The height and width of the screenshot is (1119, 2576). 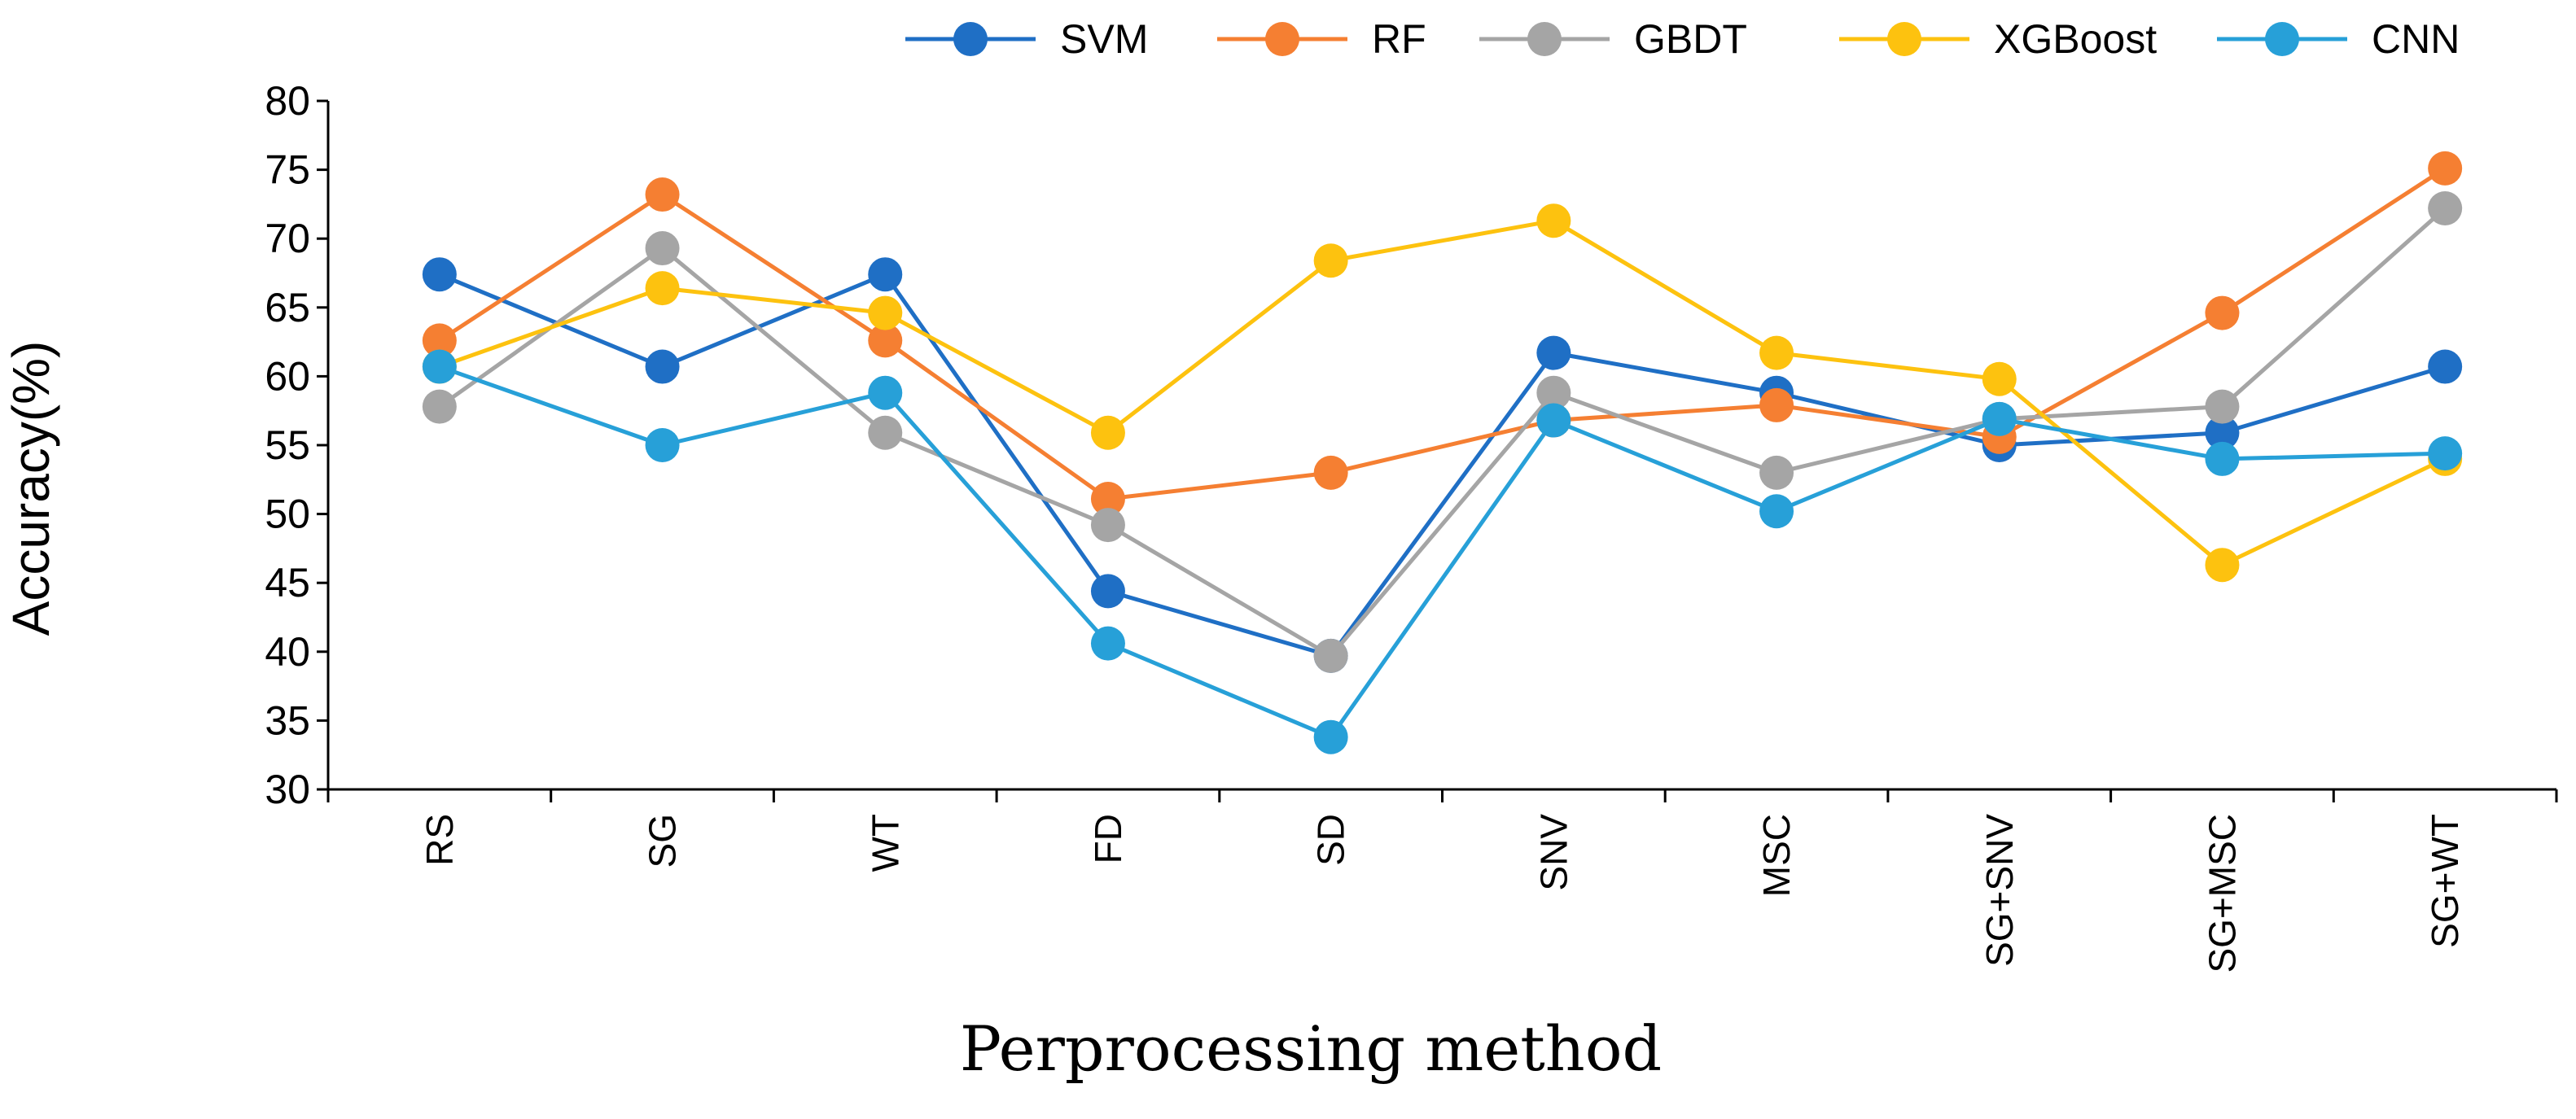 I want to click on y-tick-label: 70, so click(x=287, y=238).